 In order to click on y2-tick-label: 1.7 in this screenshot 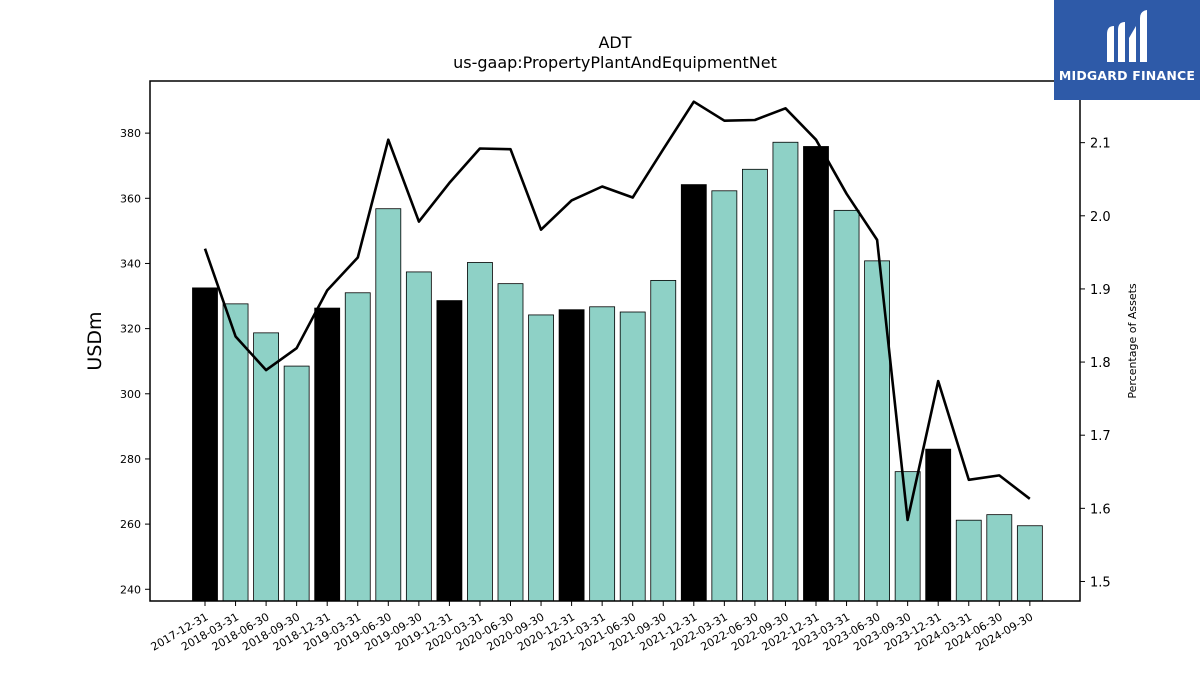, I will do `click(1100, 436)`.